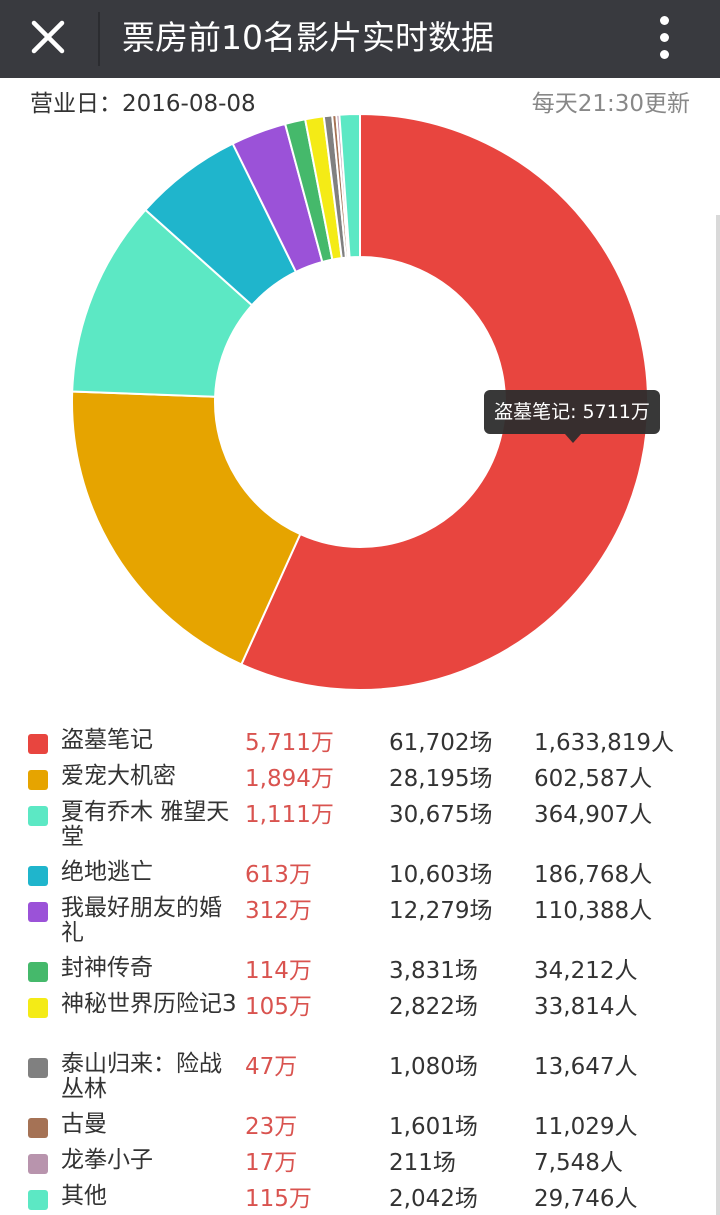 The width and height of the screenshot is (720, 1215). What do you see at coordinates (141, 1076) in the screenshot?
I see `movie-name: 泰山归来：险战丛林` at bounding box center [141, 1076].